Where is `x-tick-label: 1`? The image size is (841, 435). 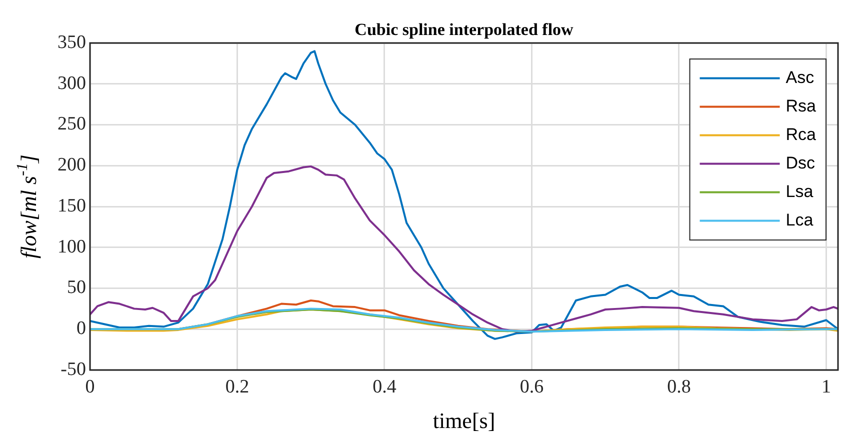 x-tick-label: 1 is located at coordinates (826, 387).